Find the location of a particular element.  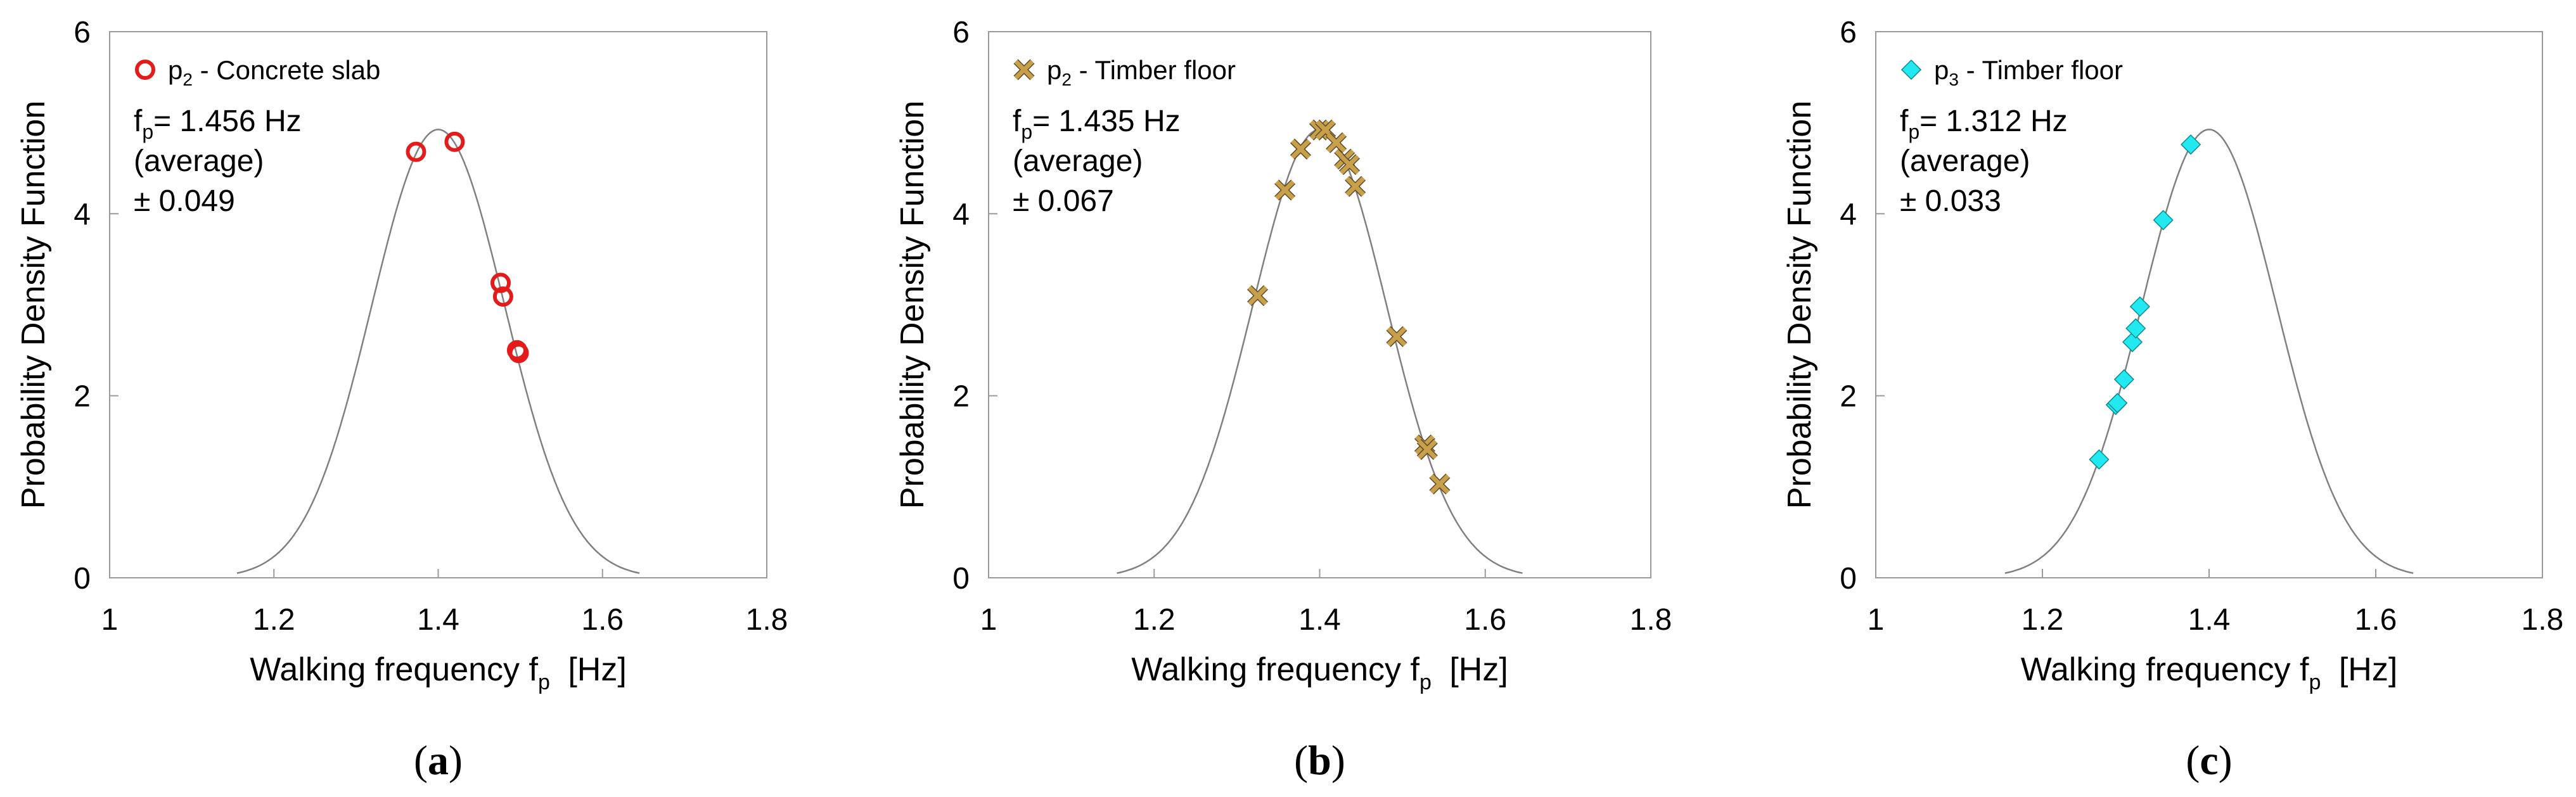

y-axis-title: Probability Density Function is located at coordinates (33, 305).